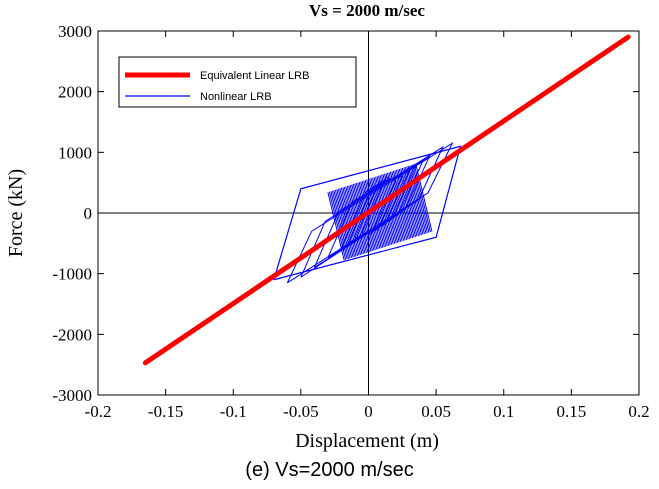 This screenshot has height=489, width=659. Describe the element at coordinates (75, 152) in the screenshot. I see `y-tick-label: 1000` at that location.